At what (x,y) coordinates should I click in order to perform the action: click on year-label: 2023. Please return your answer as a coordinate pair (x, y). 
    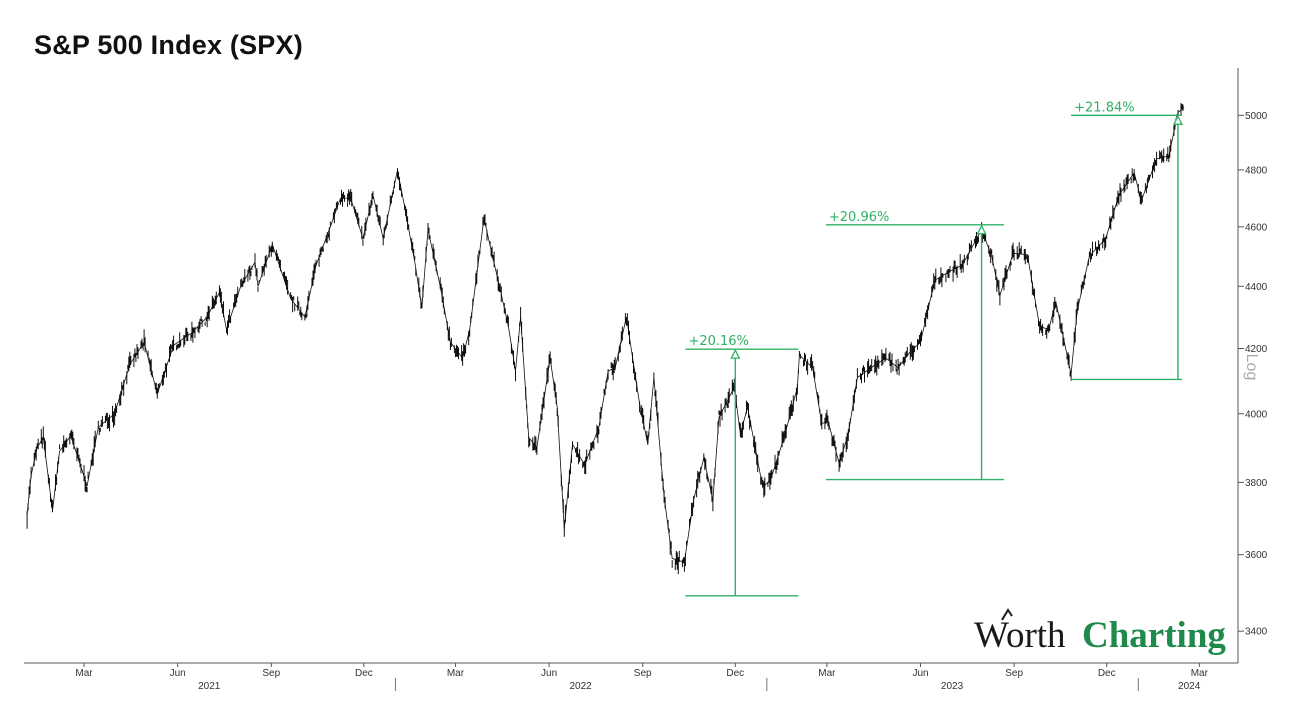
    Looking at the image, I should click on (952, 686).